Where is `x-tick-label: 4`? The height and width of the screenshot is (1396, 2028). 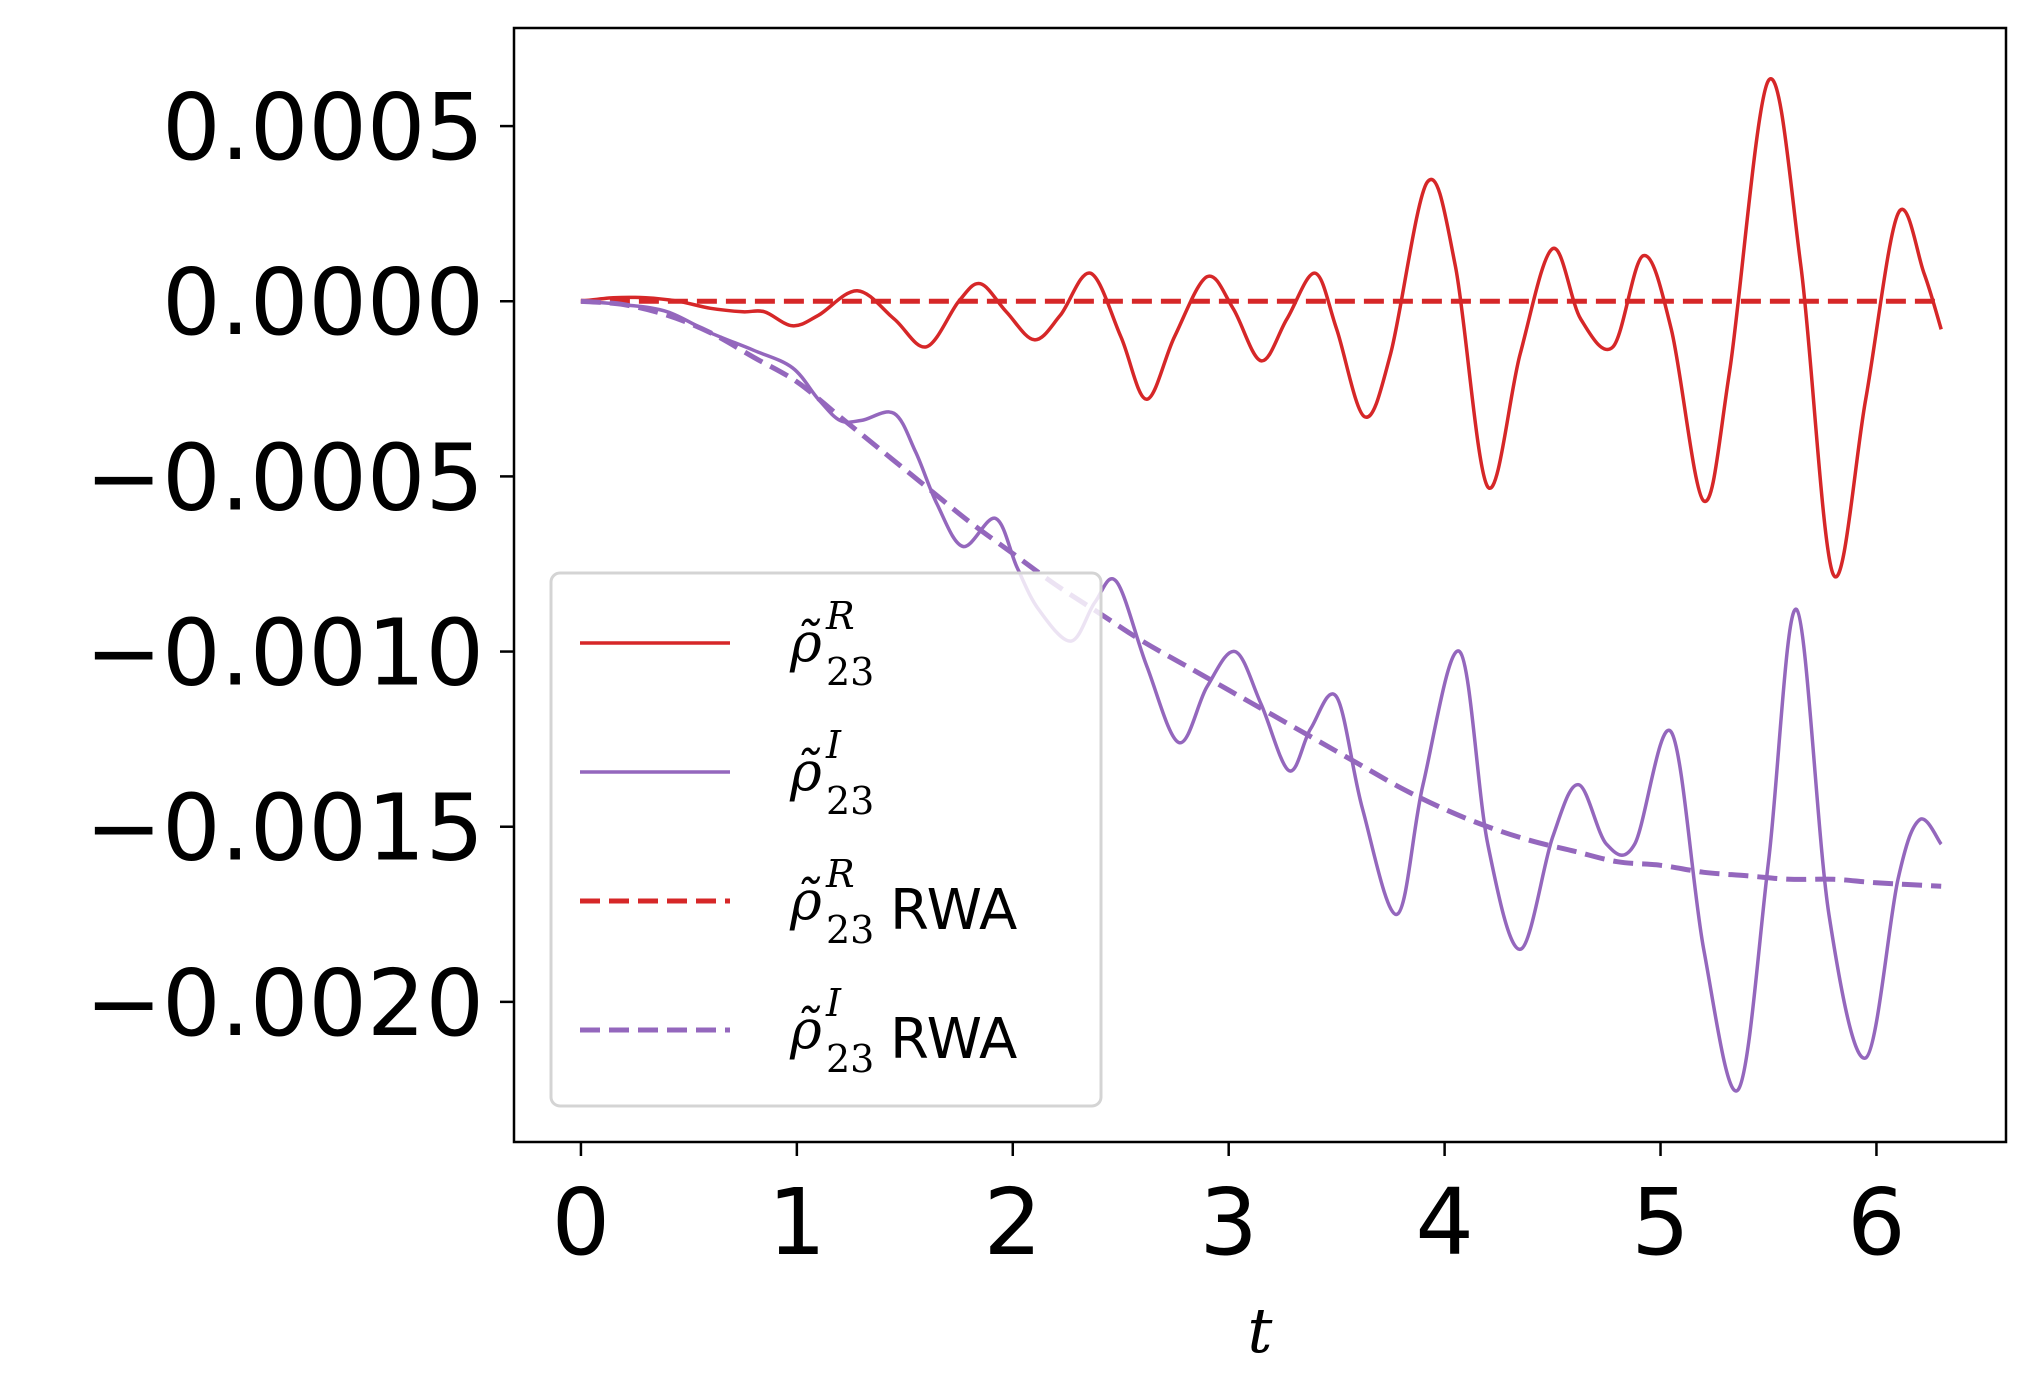
x-tick-label: 4 is located at coordinates (1444, 1222).